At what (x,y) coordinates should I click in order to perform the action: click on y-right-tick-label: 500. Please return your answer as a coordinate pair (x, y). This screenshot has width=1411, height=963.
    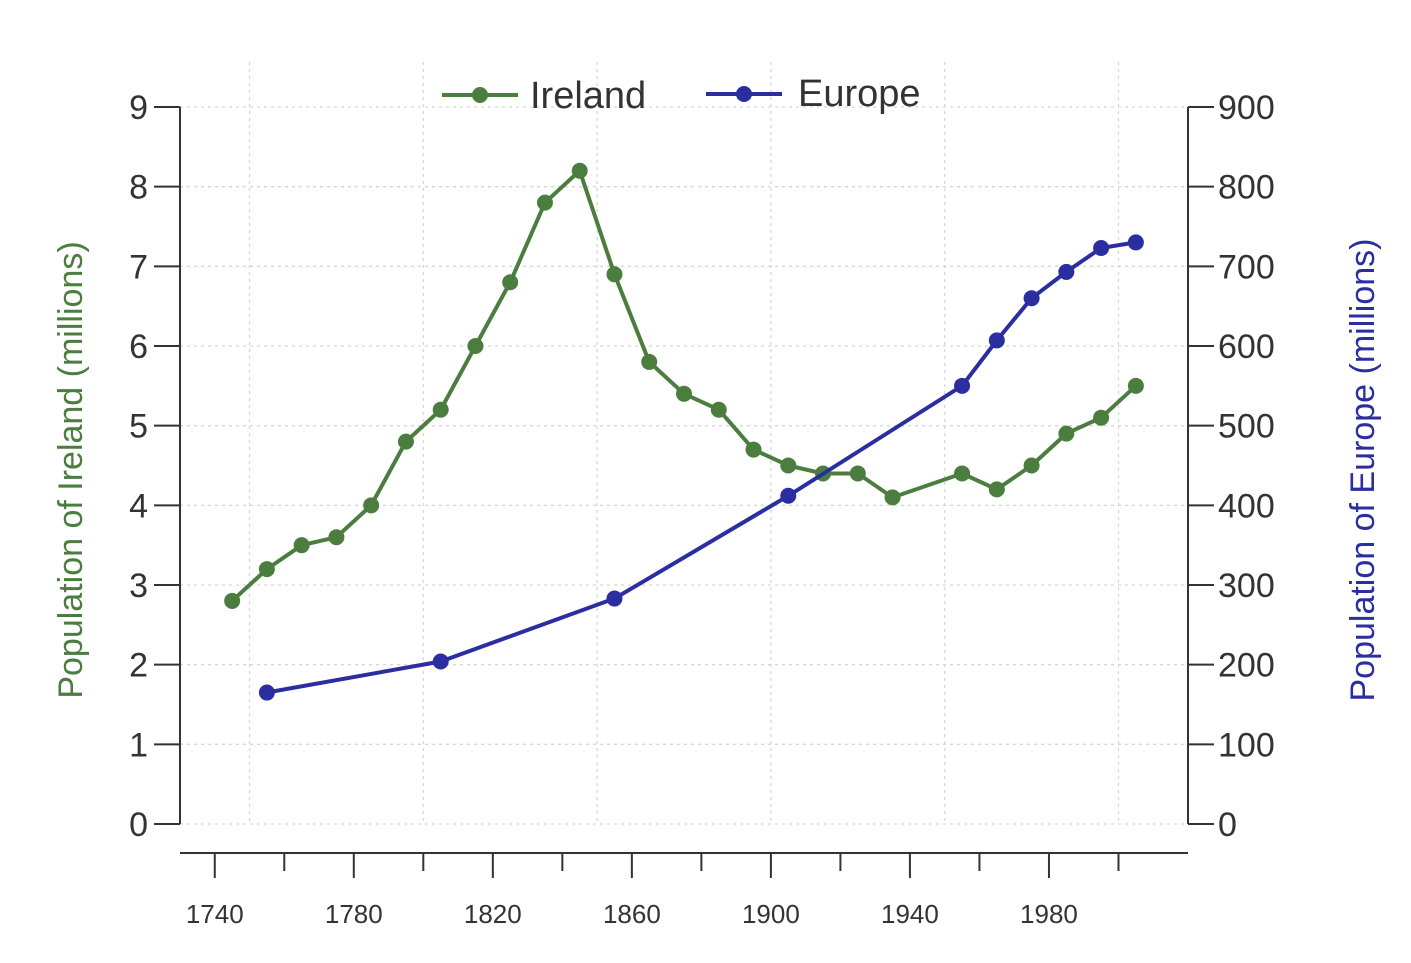
    Looking at the image, I should click on (1246, 427).